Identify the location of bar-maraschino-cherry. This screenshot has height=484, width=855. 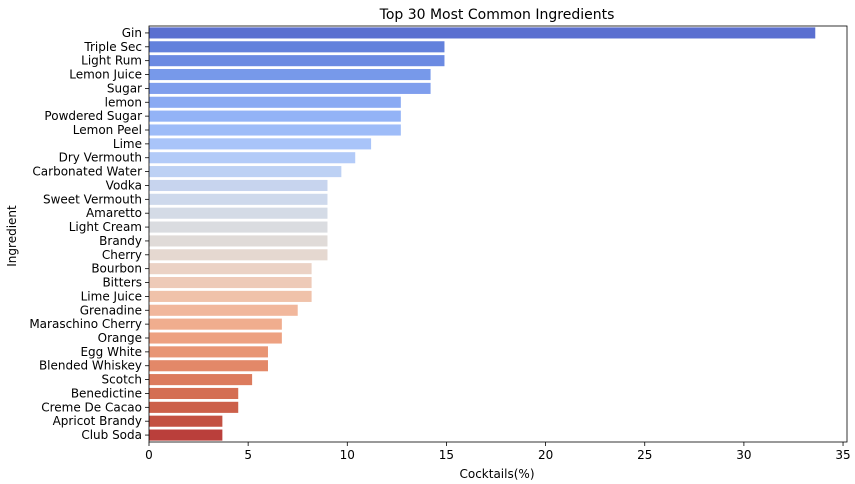
(215, 324).